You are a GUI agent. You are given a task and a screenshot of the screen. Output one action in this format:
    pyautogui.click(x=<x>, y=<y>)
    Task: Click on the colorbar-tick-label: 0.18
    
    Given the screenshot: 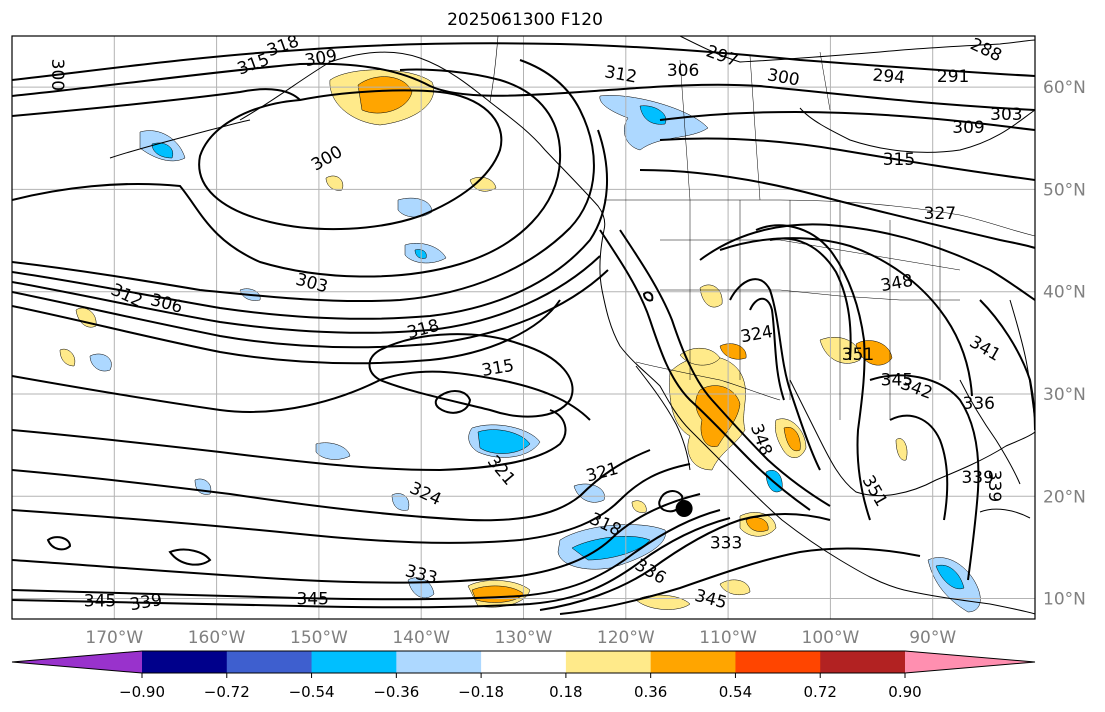 What is the action you would take?
    pyautogui.click(x=565, y=692)
    